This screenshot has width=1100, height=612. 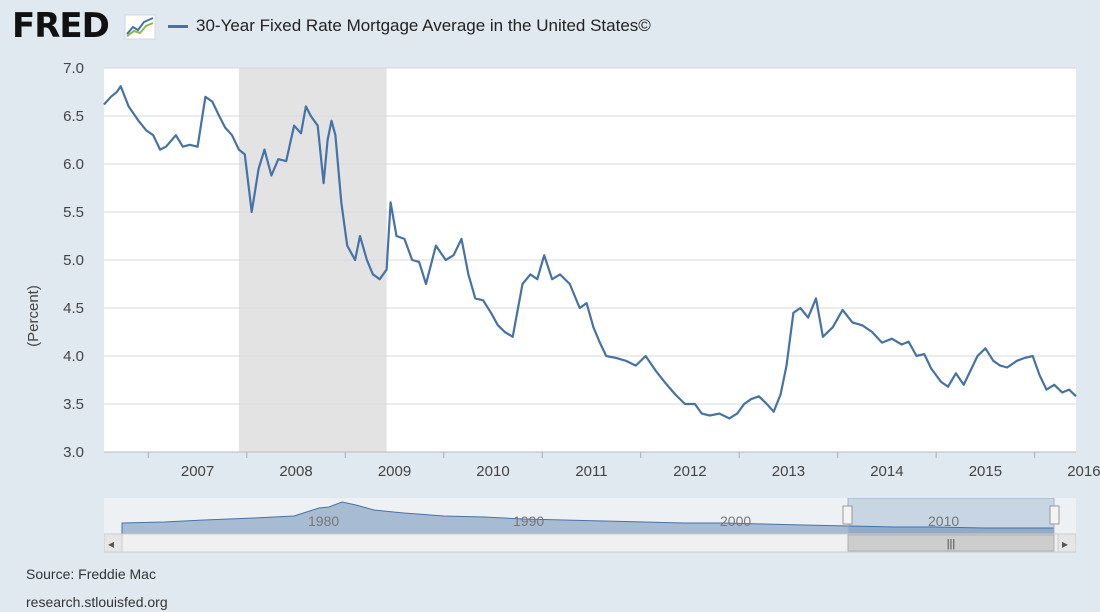 What do you see at coordinates (1083, 471) in the screenshot?
I see `x-tick-label: 2016` at bounding box center [1083, 471].